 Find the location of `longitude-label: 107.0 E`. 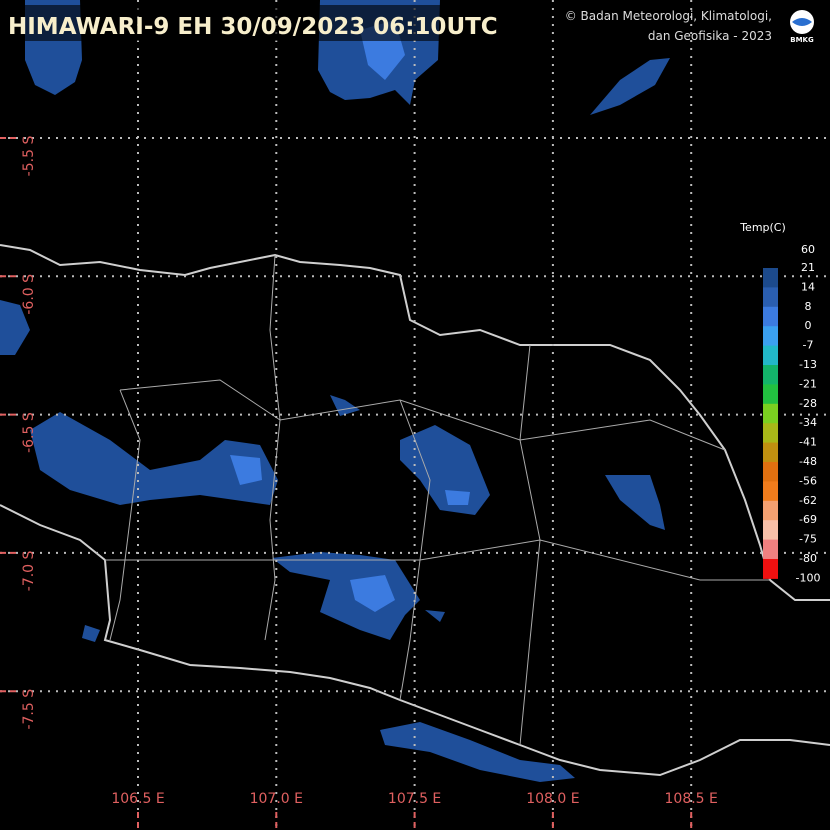

longitude-label: 107.0 E is located at coordinates (276, 799).